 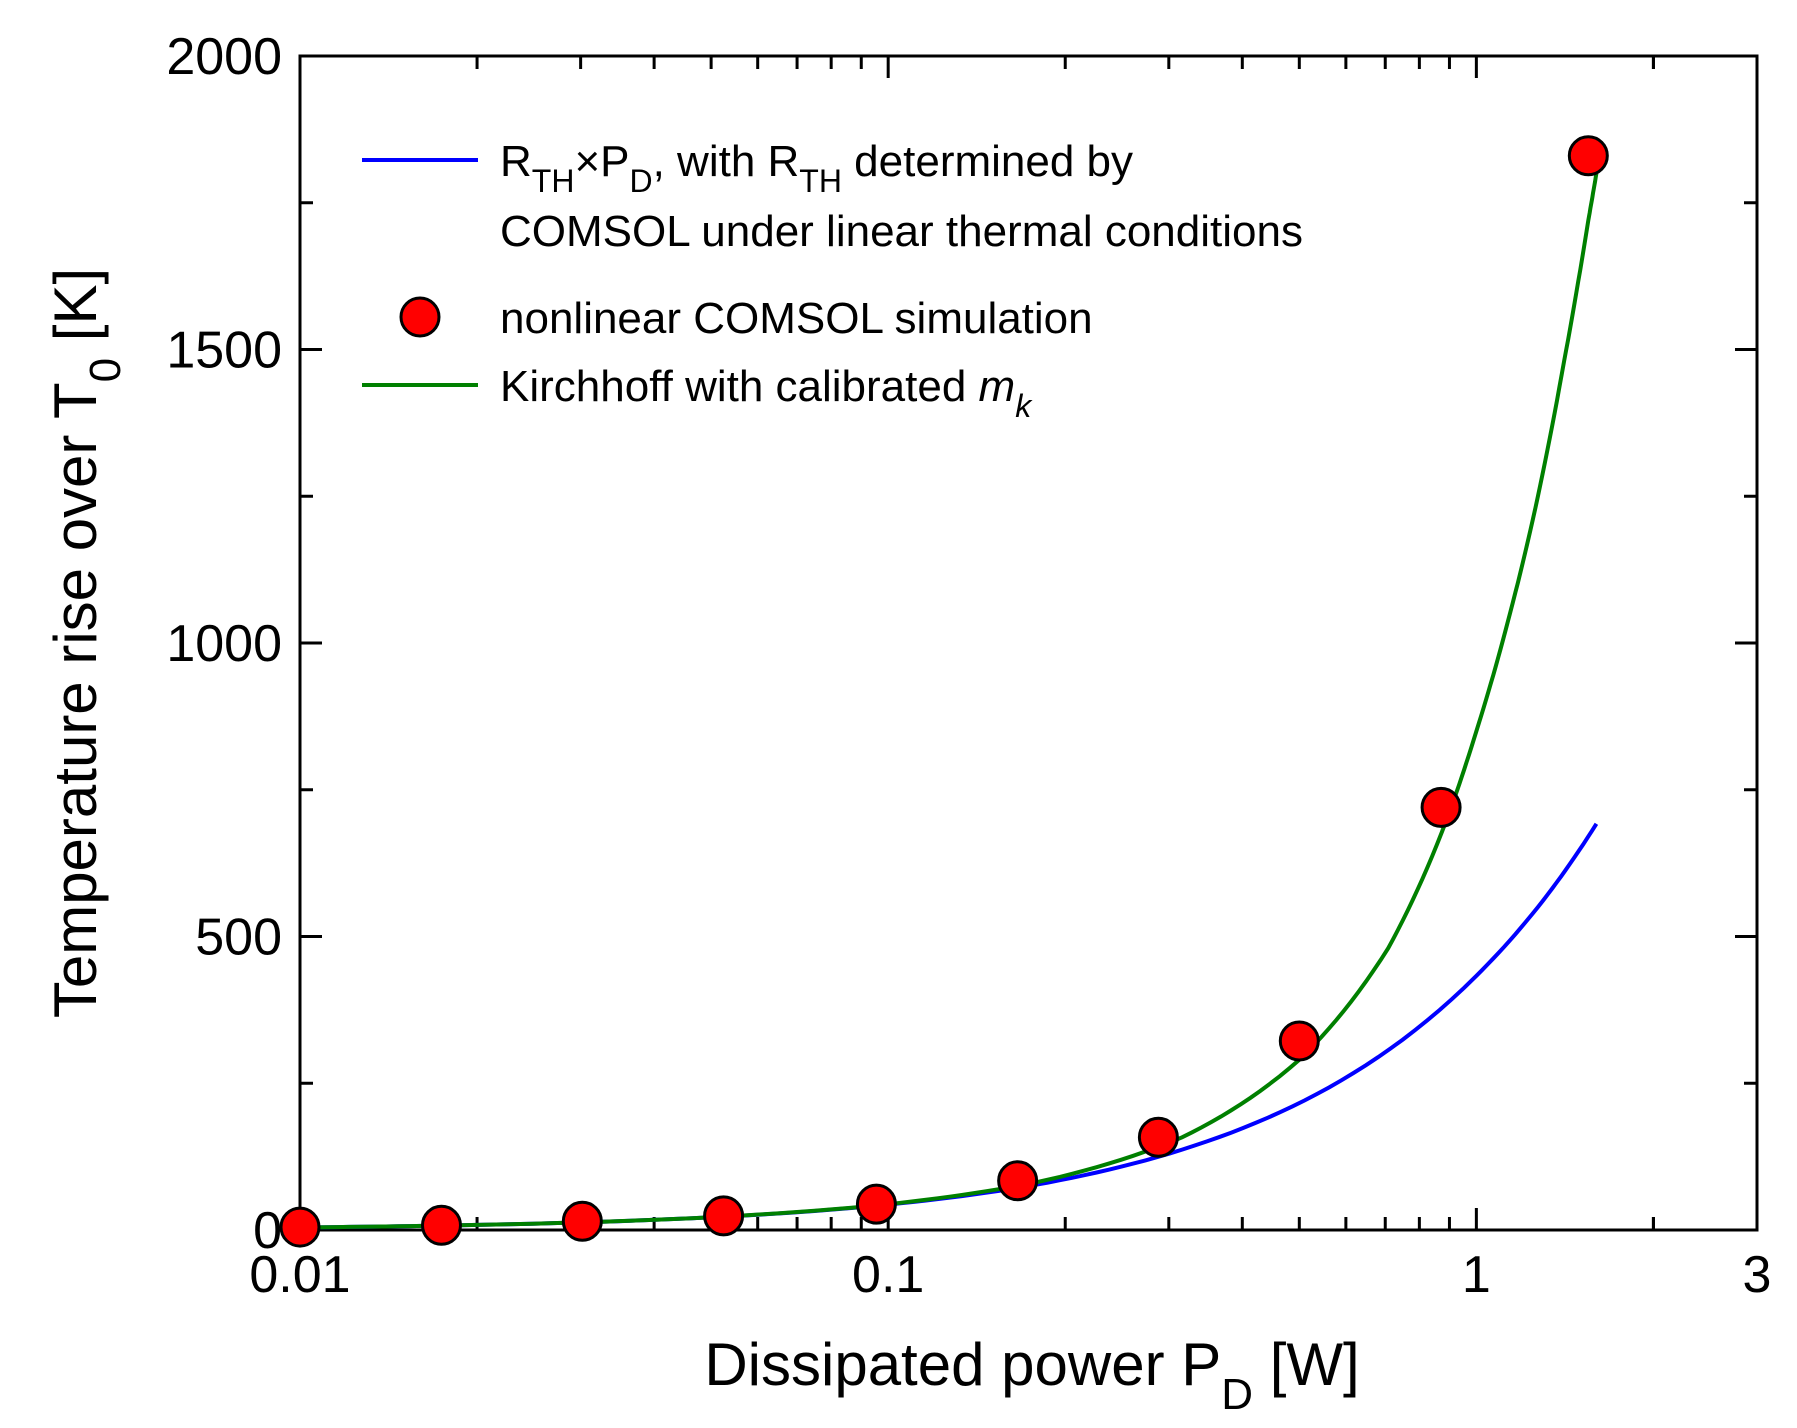 I want to click on legend-text-run: , with R, so click(x=726, y=161).